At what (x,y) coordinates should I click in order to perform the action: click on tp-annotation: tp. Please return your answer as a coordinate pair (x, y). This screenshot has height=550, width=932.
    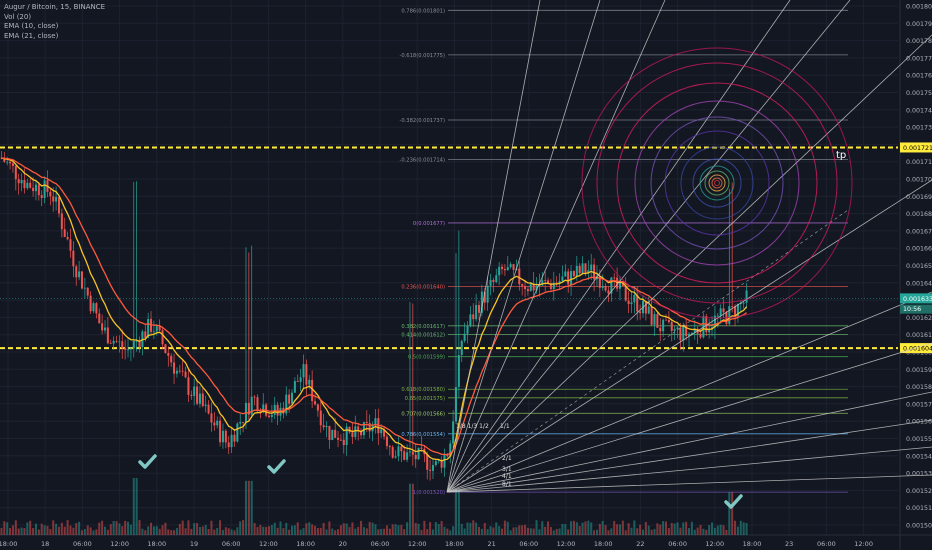
    Looking at the image, I should click on (841, 155).